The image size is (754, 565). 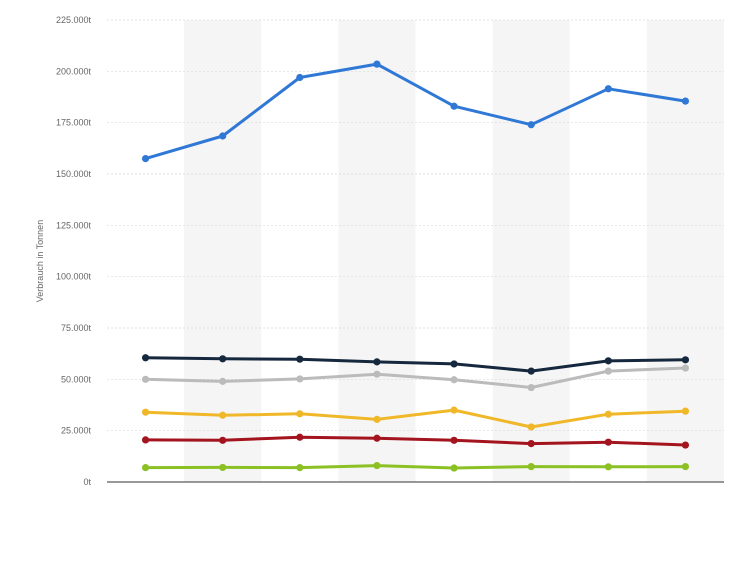 I want to click on y-tick-label: 225.000t, so click(x=74, y=20).